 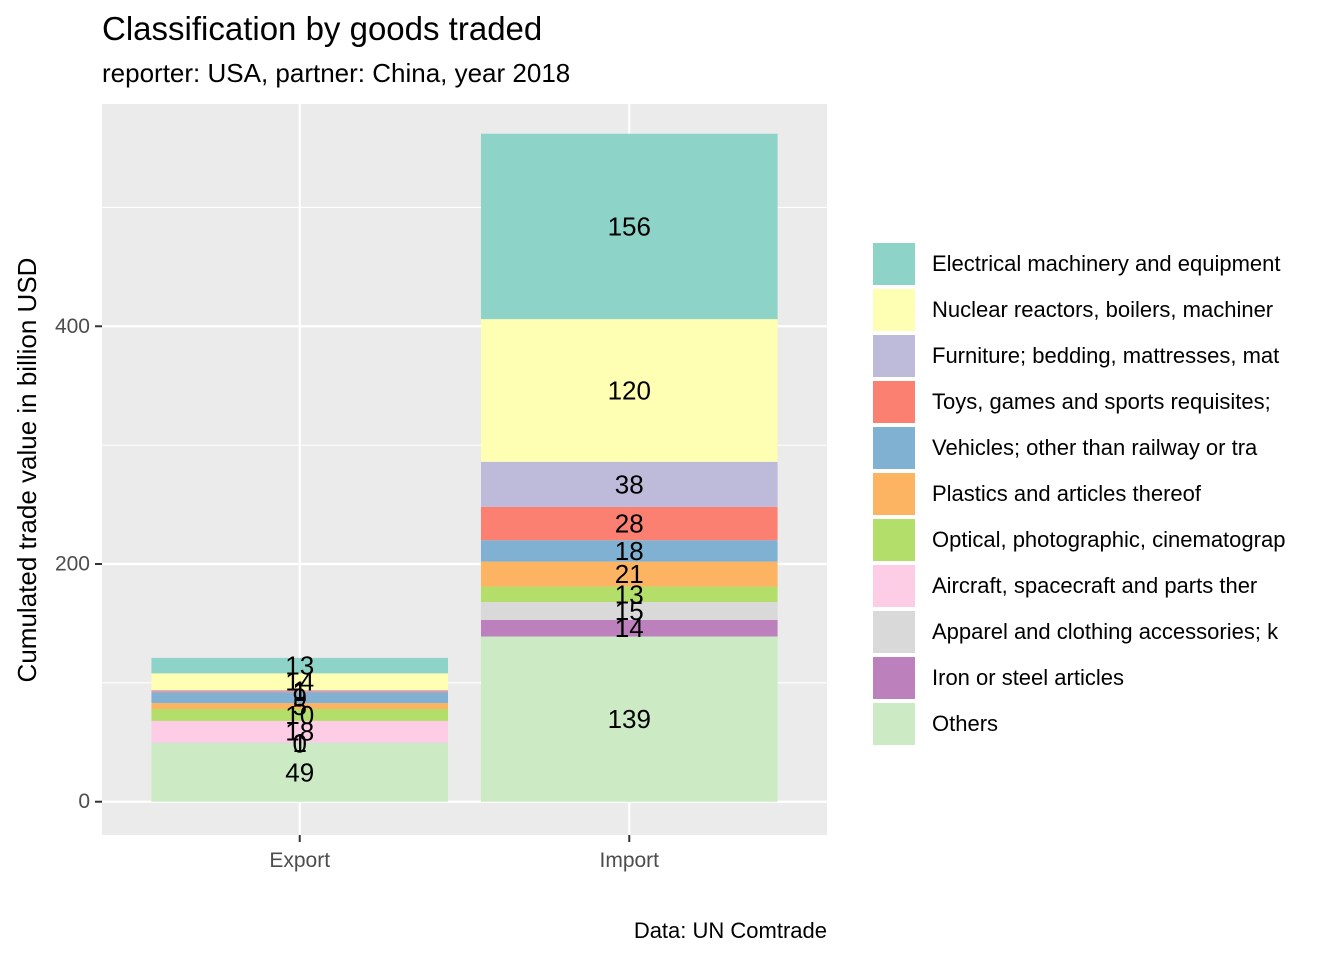 I want to click on y-tick-label: 0, so click(x=84, y=801).